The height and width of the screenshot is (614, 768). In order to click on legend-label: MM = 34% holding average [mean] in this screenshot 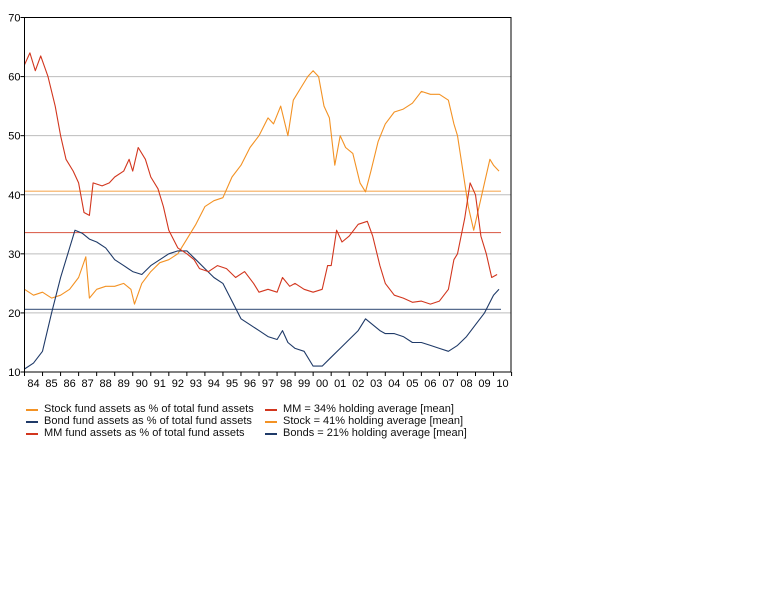, I will do `click(368, 409)`.